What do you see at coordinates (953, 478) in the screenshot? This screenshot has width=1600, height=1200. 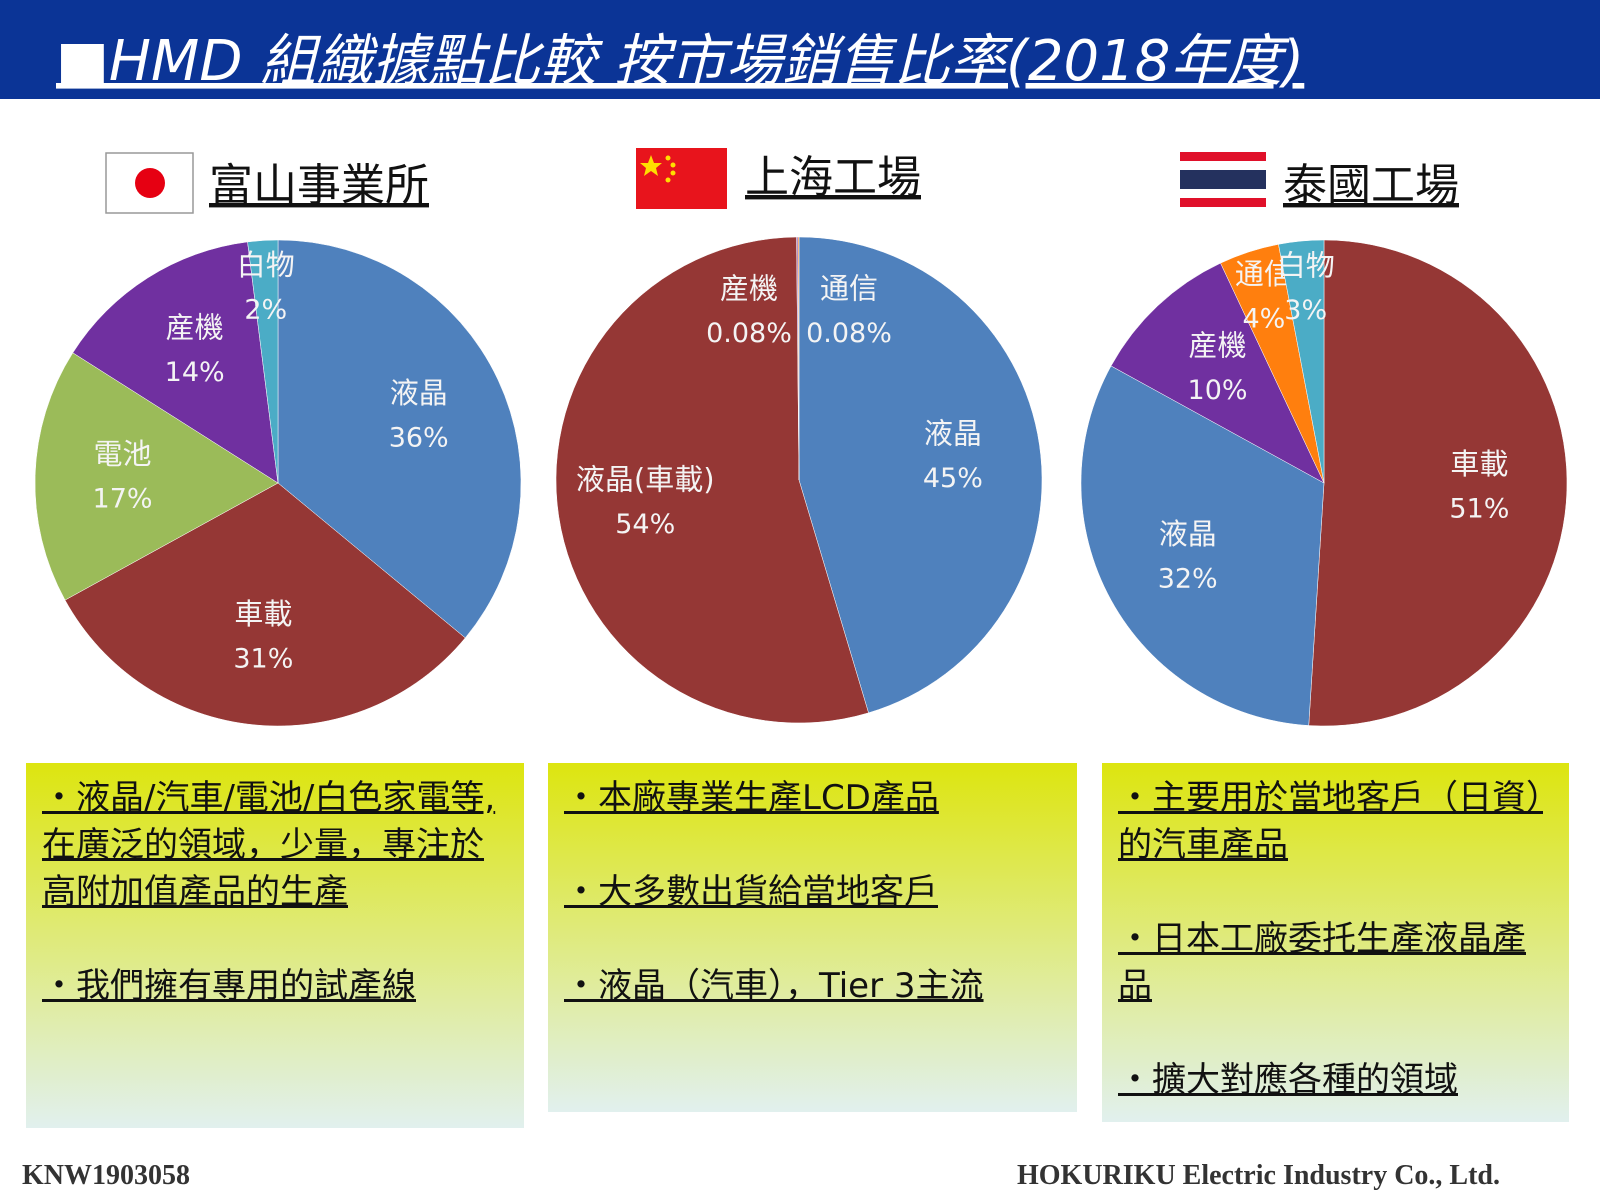 I see `slice-value-label: 45%` at bounding box center [953, 478].